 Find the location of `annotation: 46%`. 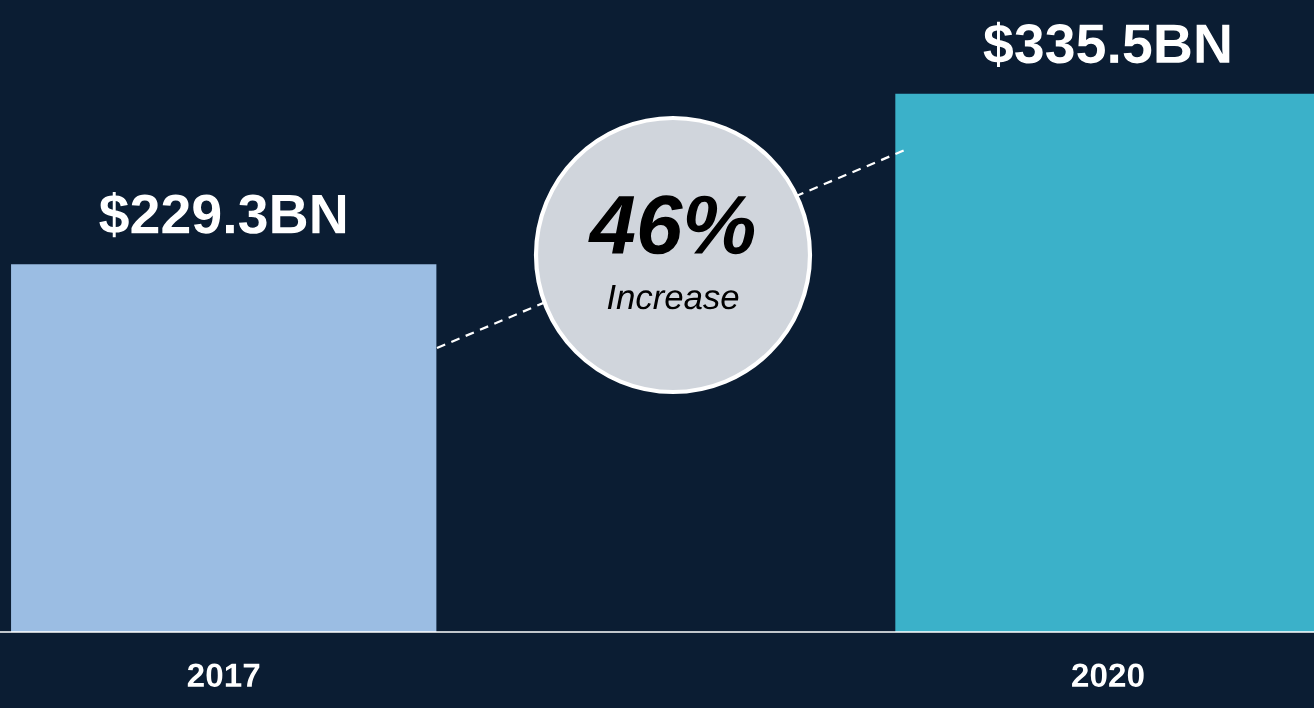

annotation: 46% is located at coordinates (671, 225).